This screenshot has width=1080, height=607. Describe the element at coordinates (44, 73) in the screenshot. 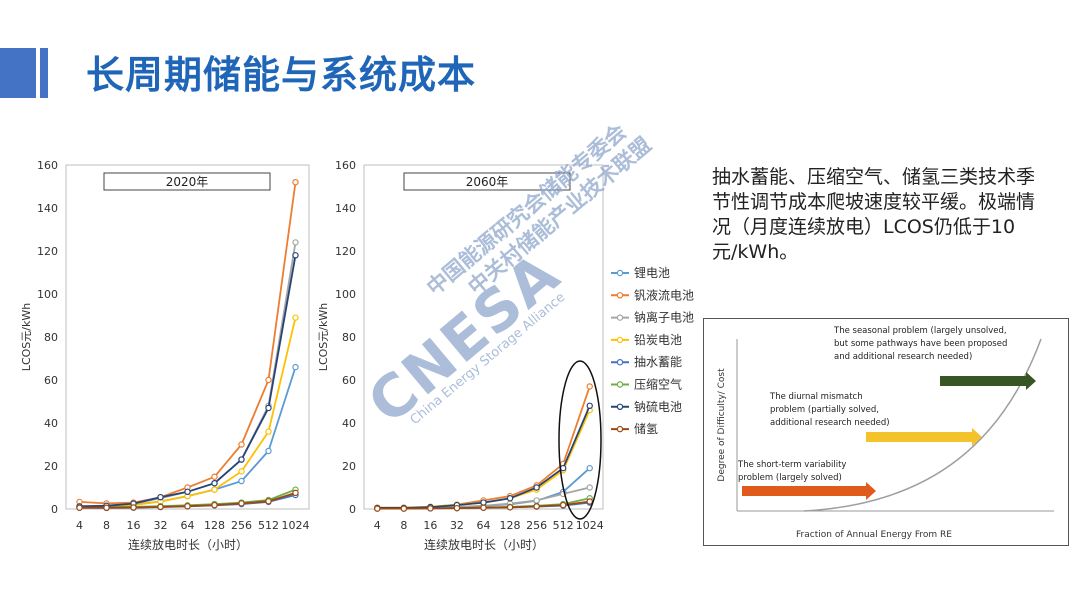

I see `title-accent-bar-thin` at that location.